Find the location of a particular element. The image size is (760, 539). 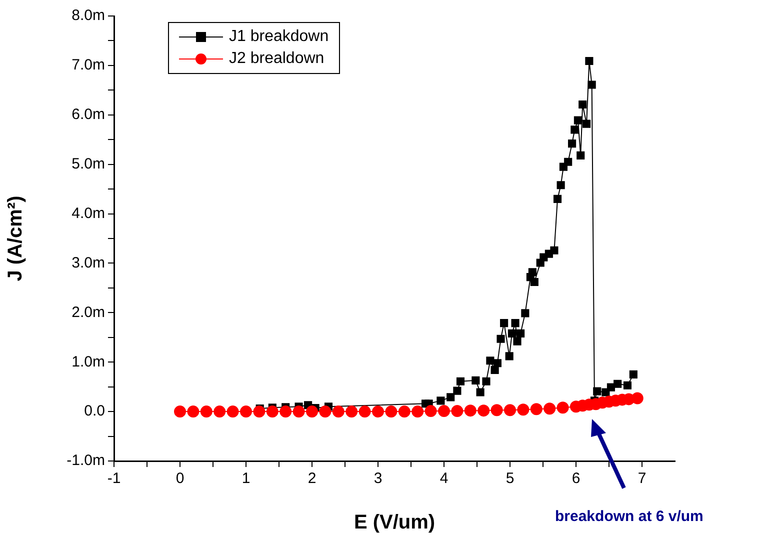

y-tick-label: 2.0m is located at coordinates (88, 312).